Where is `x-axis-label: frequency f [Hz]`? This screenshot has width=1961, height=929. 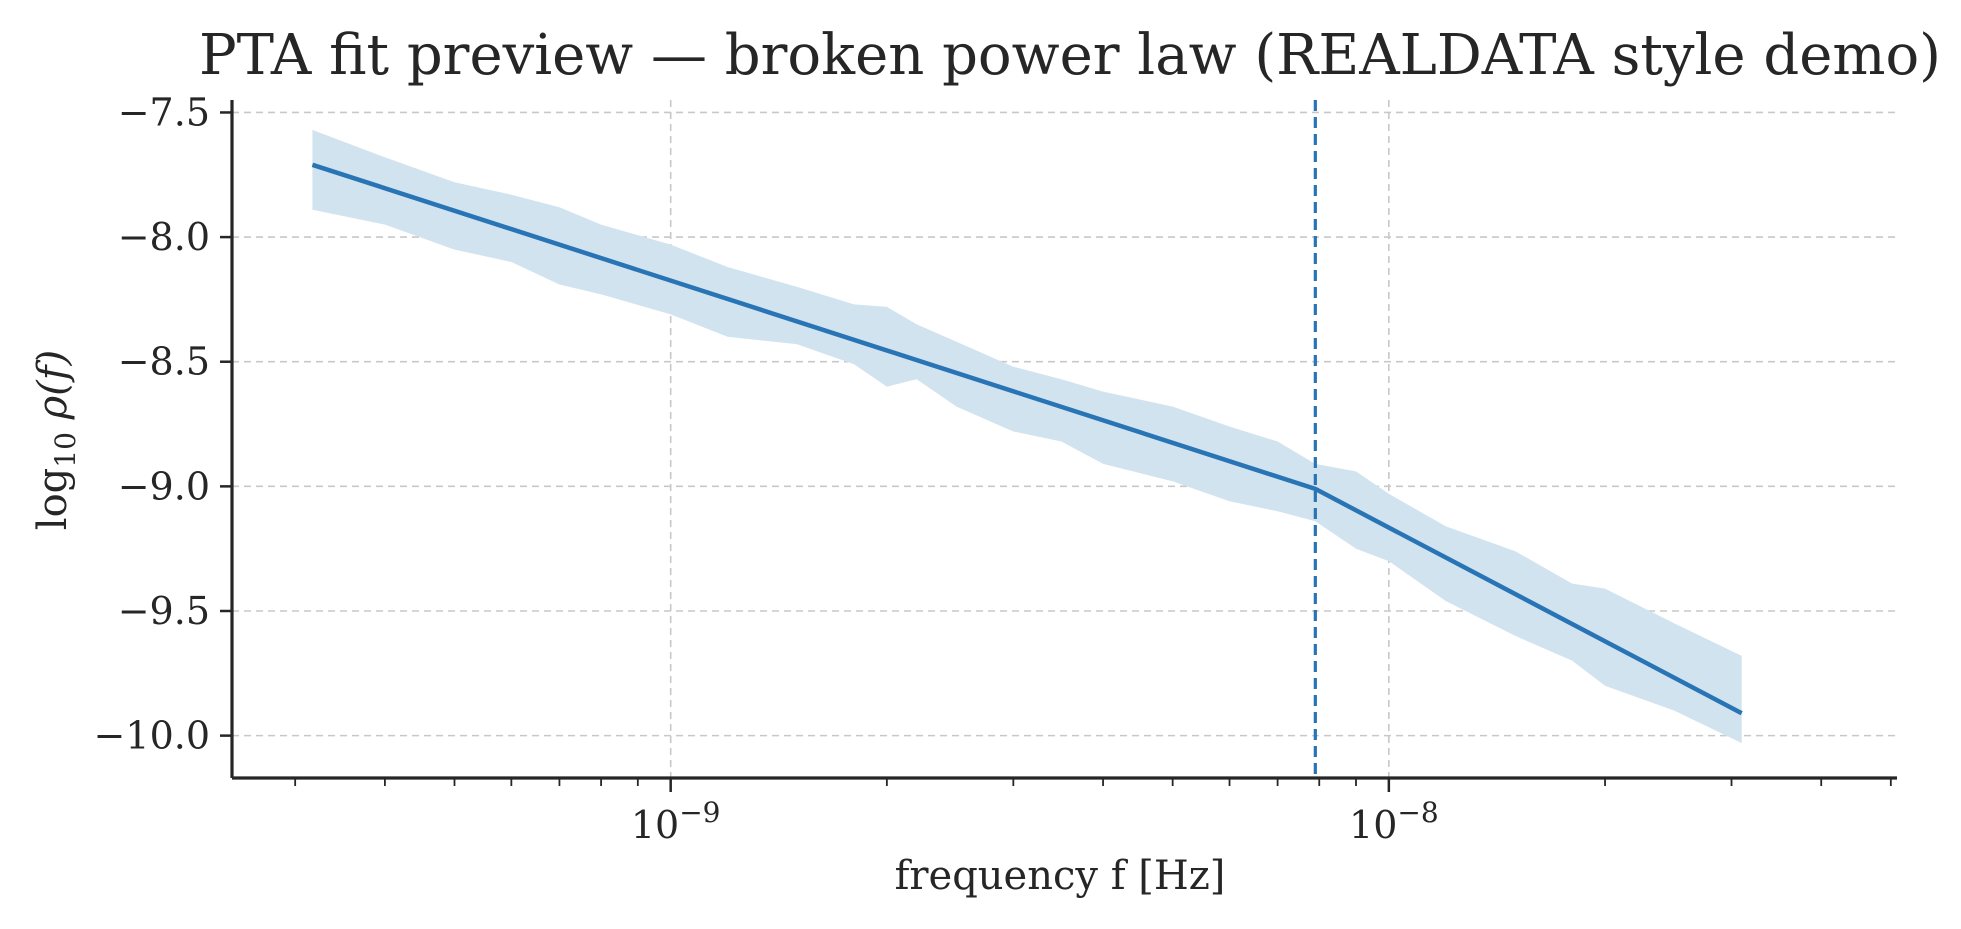
x-axis-label: frequency f [Hz] is located at coordinates (1060, 876).